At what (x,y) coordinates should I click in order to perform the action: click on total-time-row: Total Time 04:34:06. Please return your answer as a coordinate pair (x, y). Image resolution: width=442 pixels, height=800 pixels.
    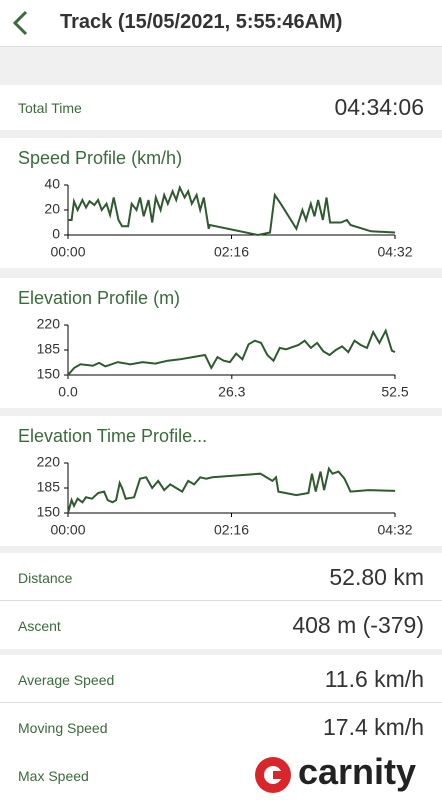
    Looking at the image, I should click on (221, 107).